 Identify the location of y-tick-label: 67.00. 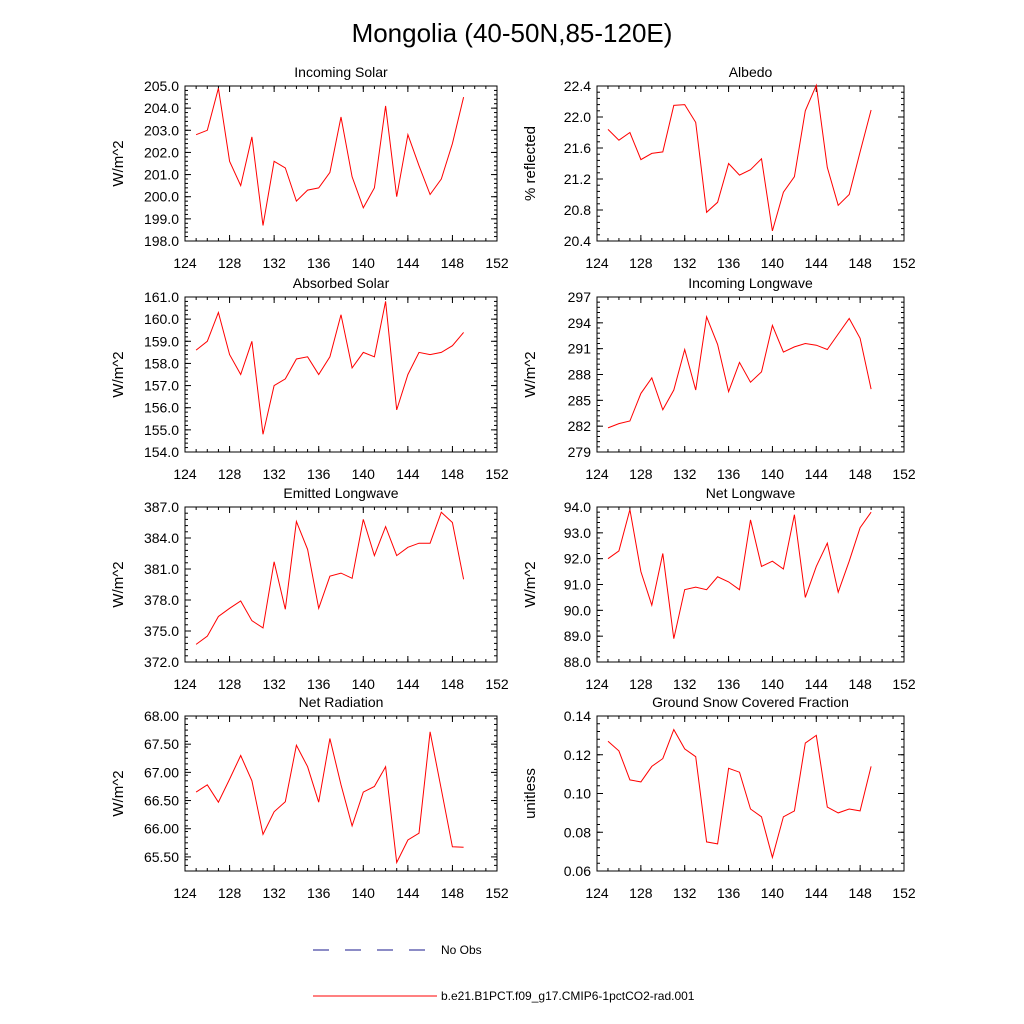
(161, 772).